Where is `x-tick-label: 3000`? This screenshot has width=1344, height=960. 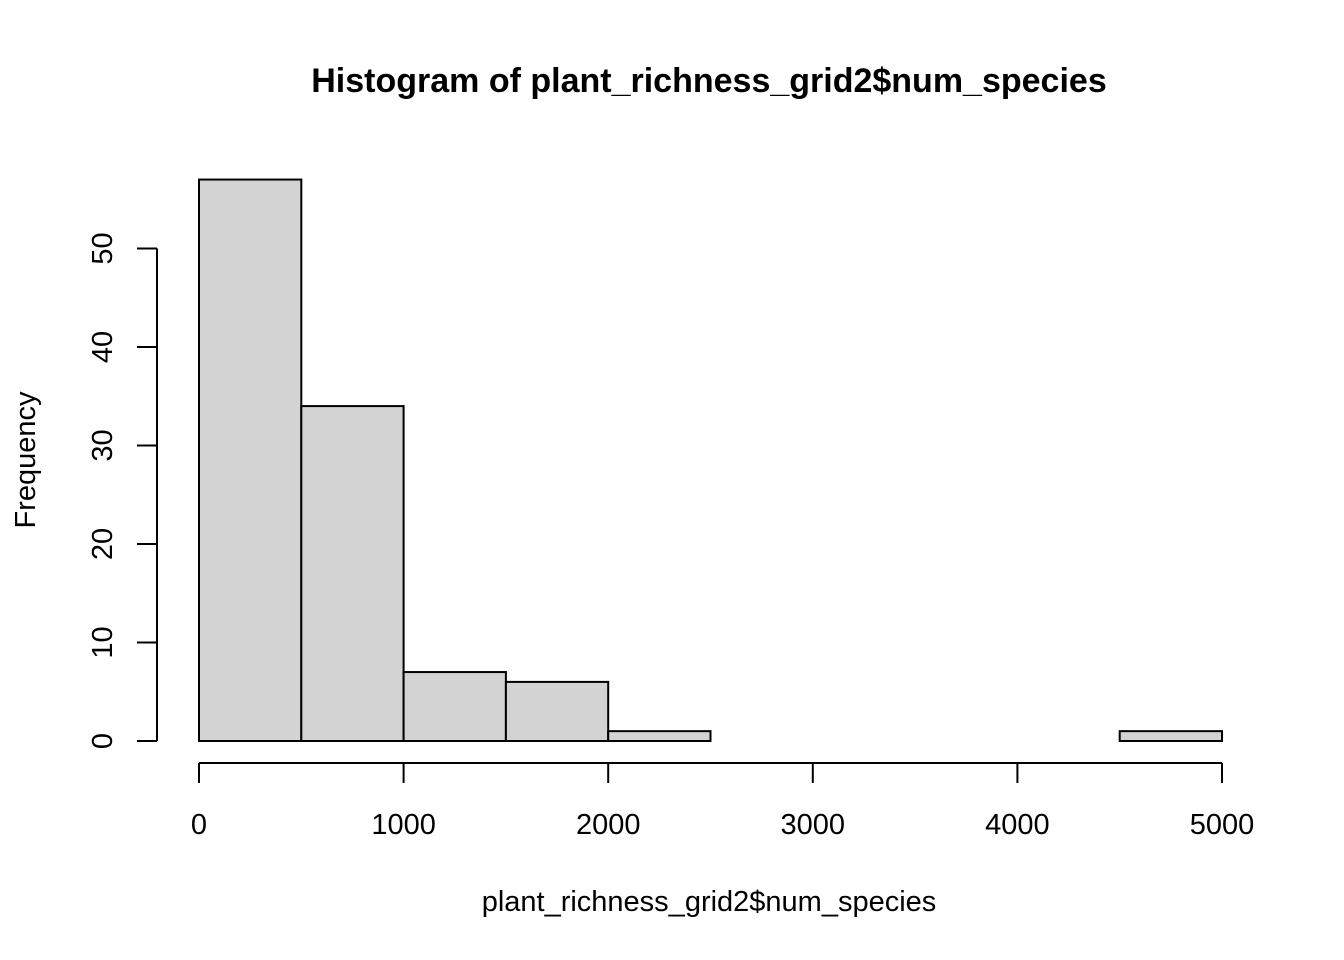
x-tick-label: 3000 is located at coordinates (813, 825).